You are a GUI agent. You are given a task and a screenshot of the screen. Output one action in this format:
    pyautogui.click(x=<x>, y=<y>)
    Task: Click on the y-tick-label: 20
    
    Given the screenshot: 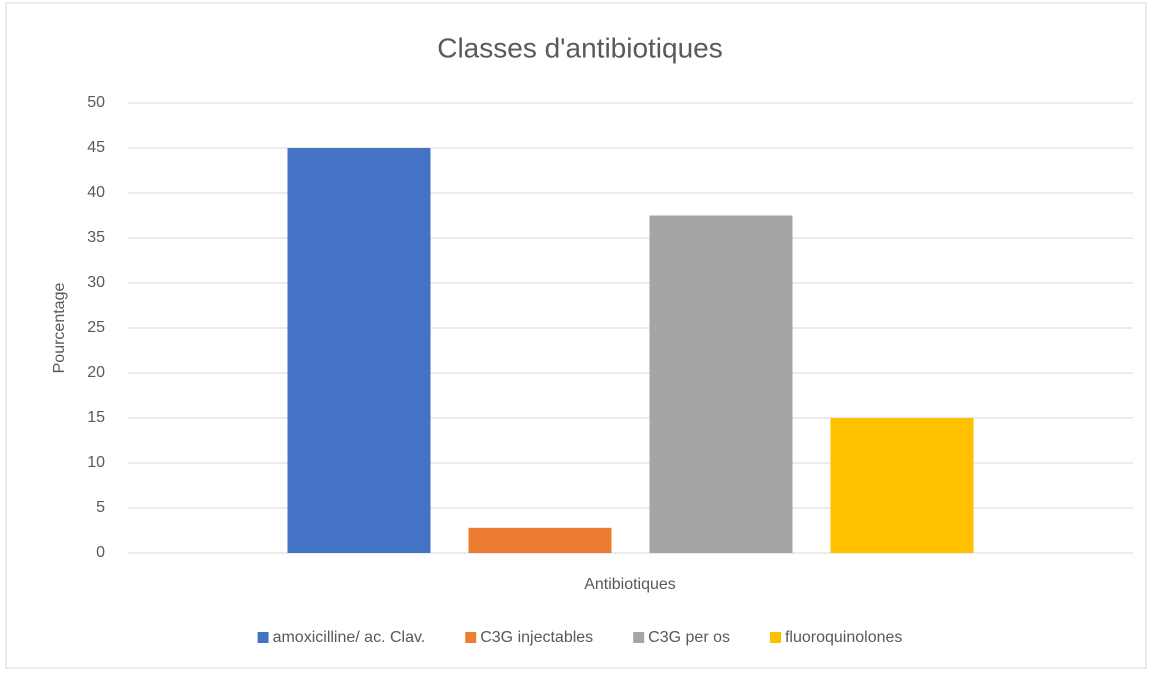 What is the action you would take?
    pyautogui.click(x=96, y=372)
    